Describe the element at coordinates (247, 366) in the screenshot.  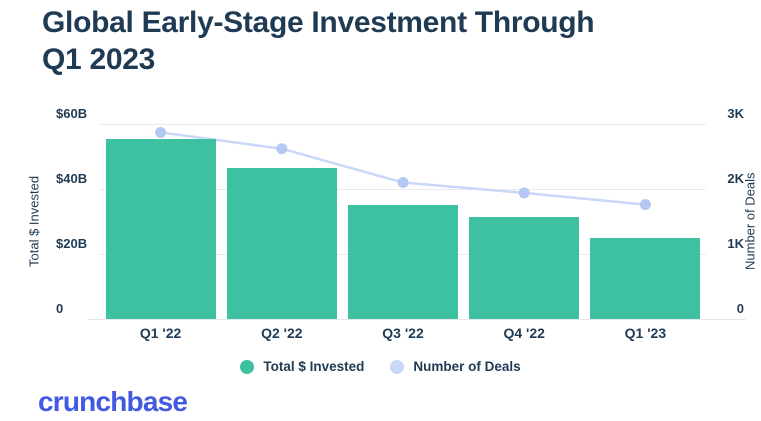
I see `legend-dot-total-invested` at that location.